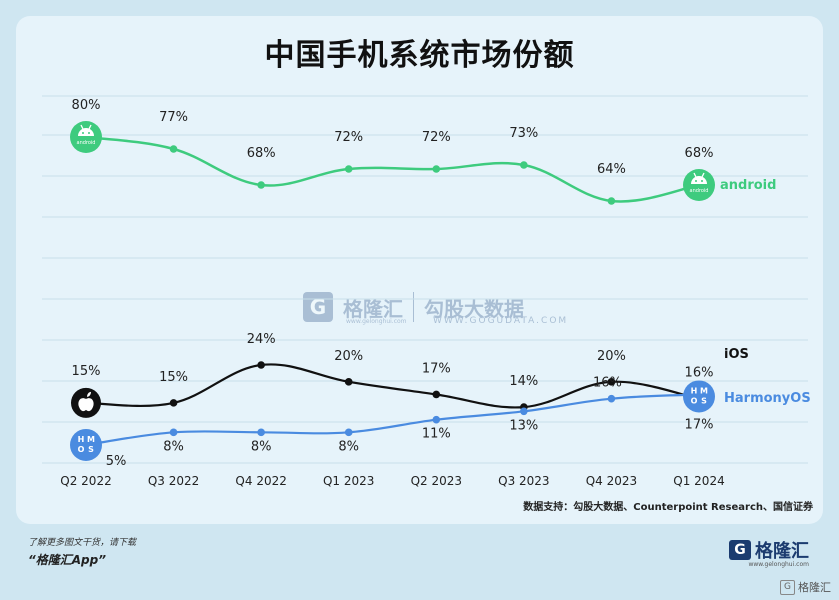 This screenshot has height=600, width=839. What do you see at coordinates (318, 307) in the screenshot?
I see `watermark-logo-icon: G` at bounding box center [318, 307].